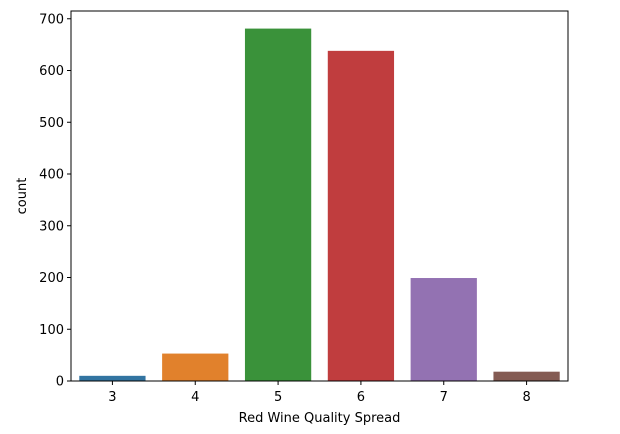  What do you see at coordinates (51, 330) in the screenshot?
I see `y-tick-label: 100` at bounding box center [51, 330].